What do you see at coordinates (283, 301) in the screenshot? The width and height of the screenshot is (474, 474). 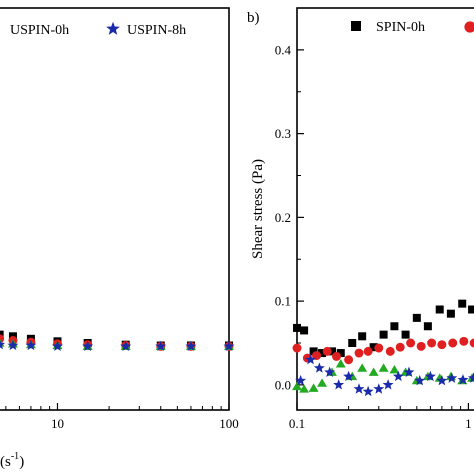 I see `panel-b-y-tick-label-1: 0.1` at bounding box center [283, 301].